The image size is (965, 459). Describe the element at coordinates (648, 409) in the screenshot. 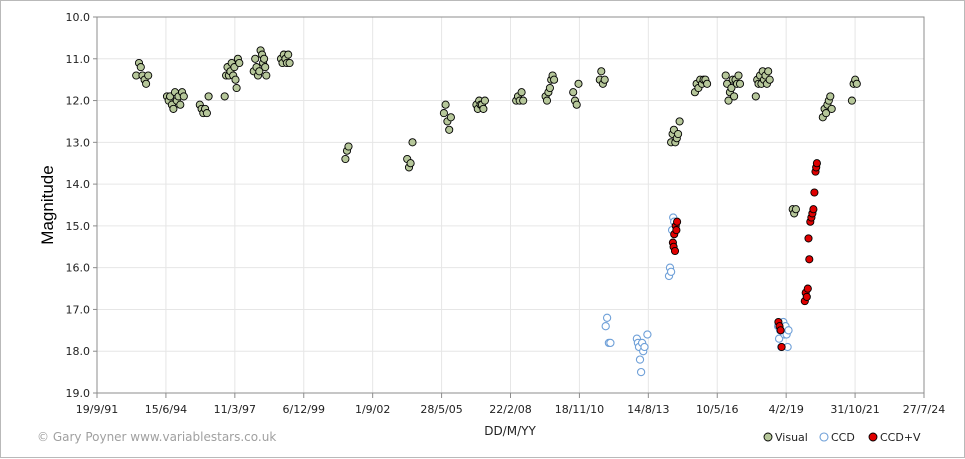

I see `x-tick-label: 14/8/13` at that location.